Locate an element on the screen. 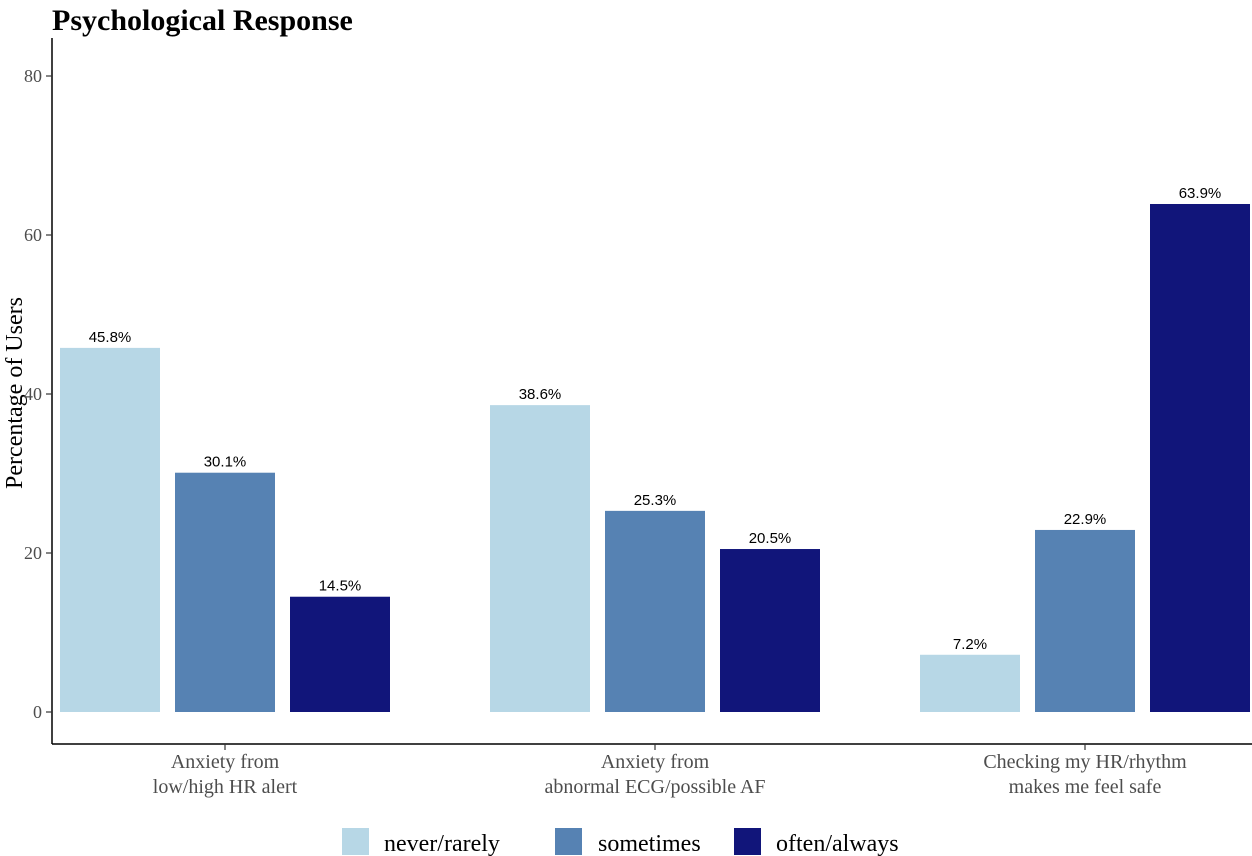 Image resolution: width=1252 pixels, height=856 pixels. bar-value-label: 30.1% is located at coordinates (225, 462).